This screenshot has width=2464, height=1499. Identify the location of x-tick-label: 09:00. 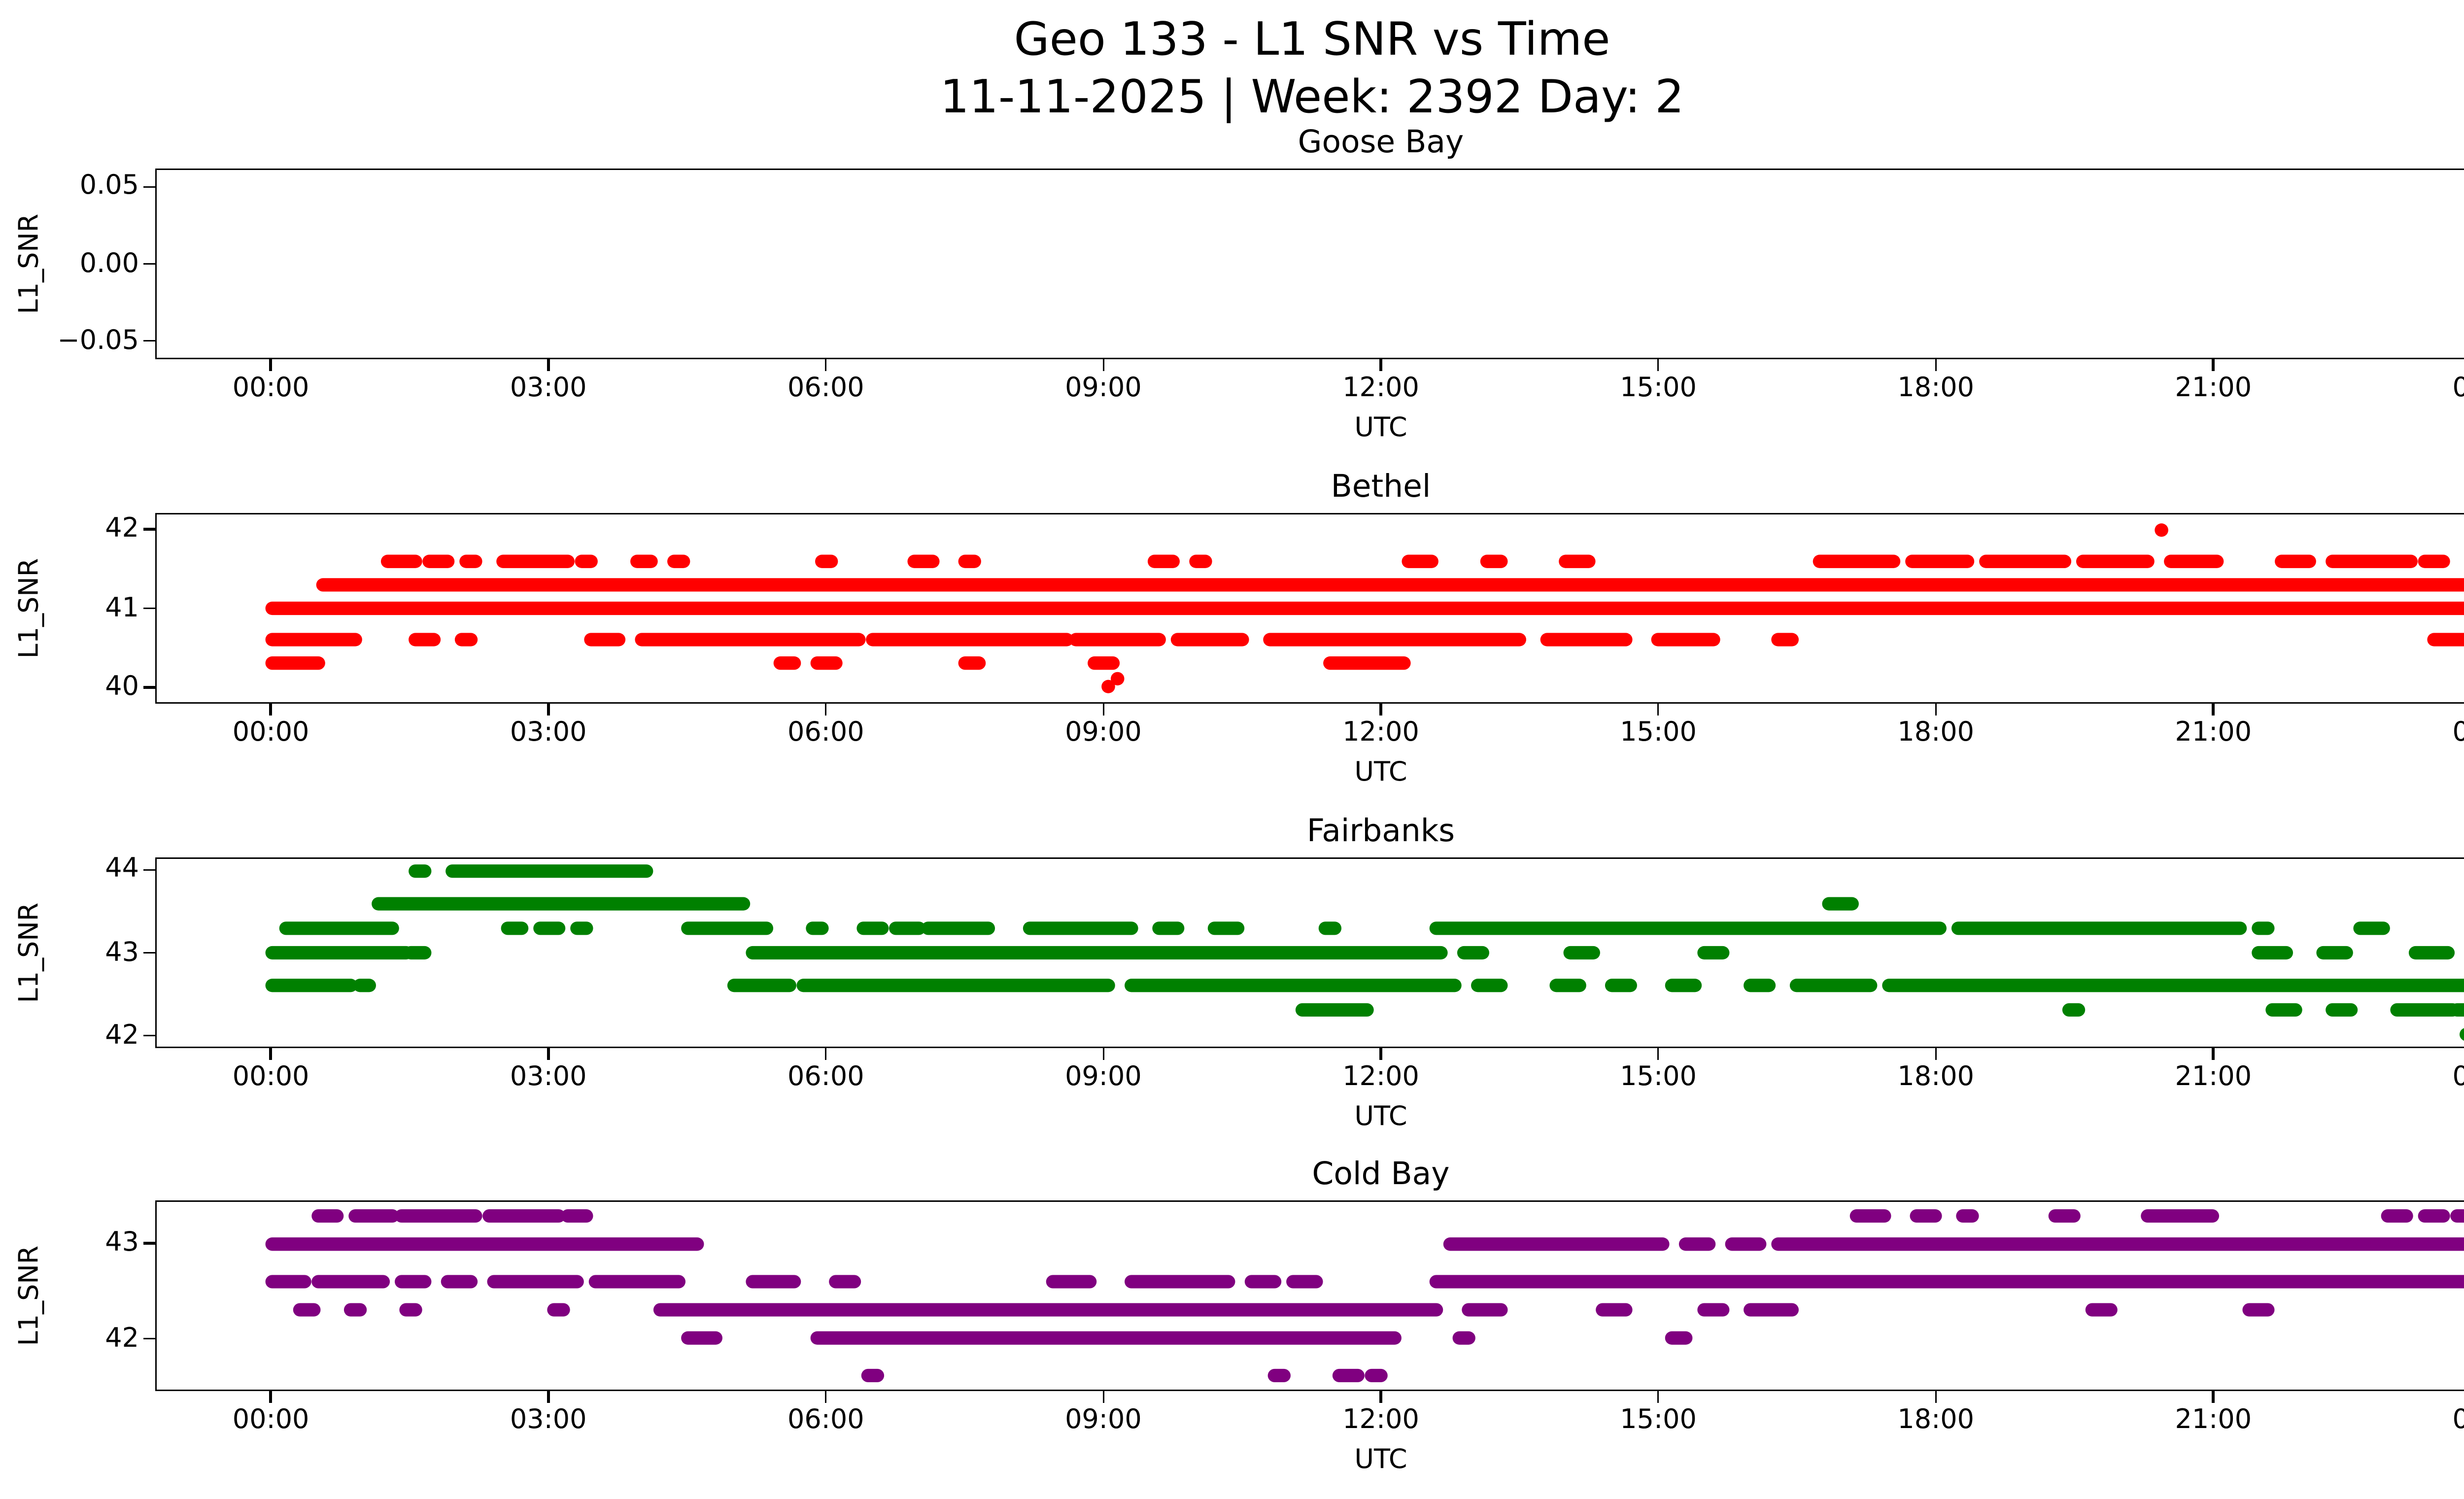
(1103, 1420).